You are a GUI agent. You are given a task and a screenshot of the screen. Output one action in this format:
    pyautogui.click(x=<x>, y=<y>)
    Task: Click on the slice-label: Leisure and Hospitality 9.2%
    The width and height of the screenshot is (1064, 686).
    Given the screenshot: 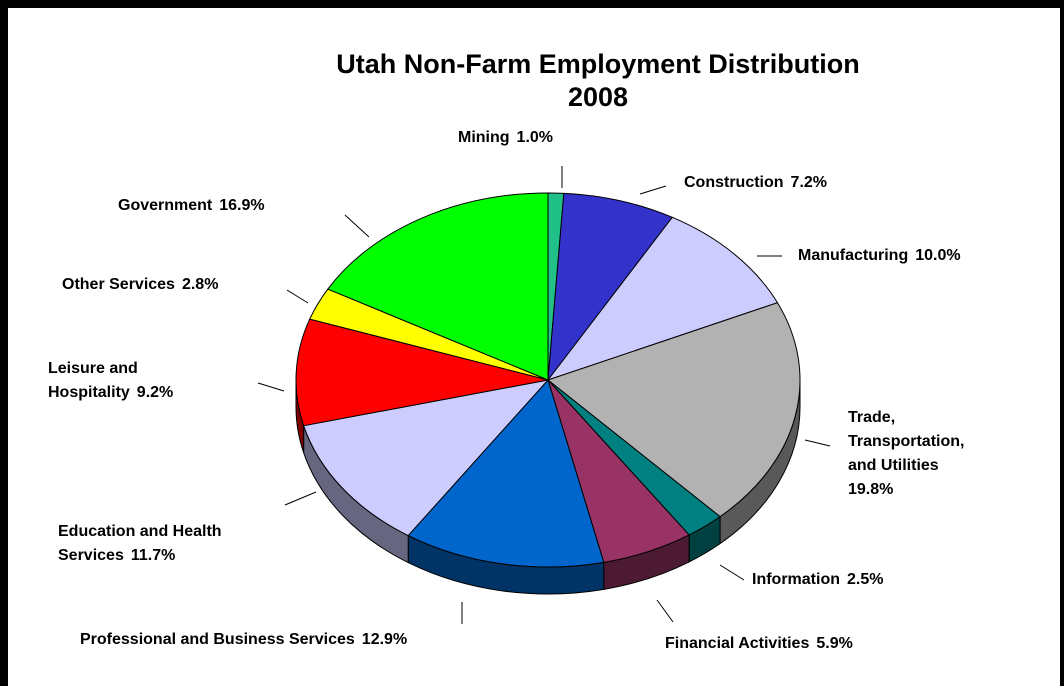 What is the action you would take?
    pyautogui.click(x=110, y=381)
    